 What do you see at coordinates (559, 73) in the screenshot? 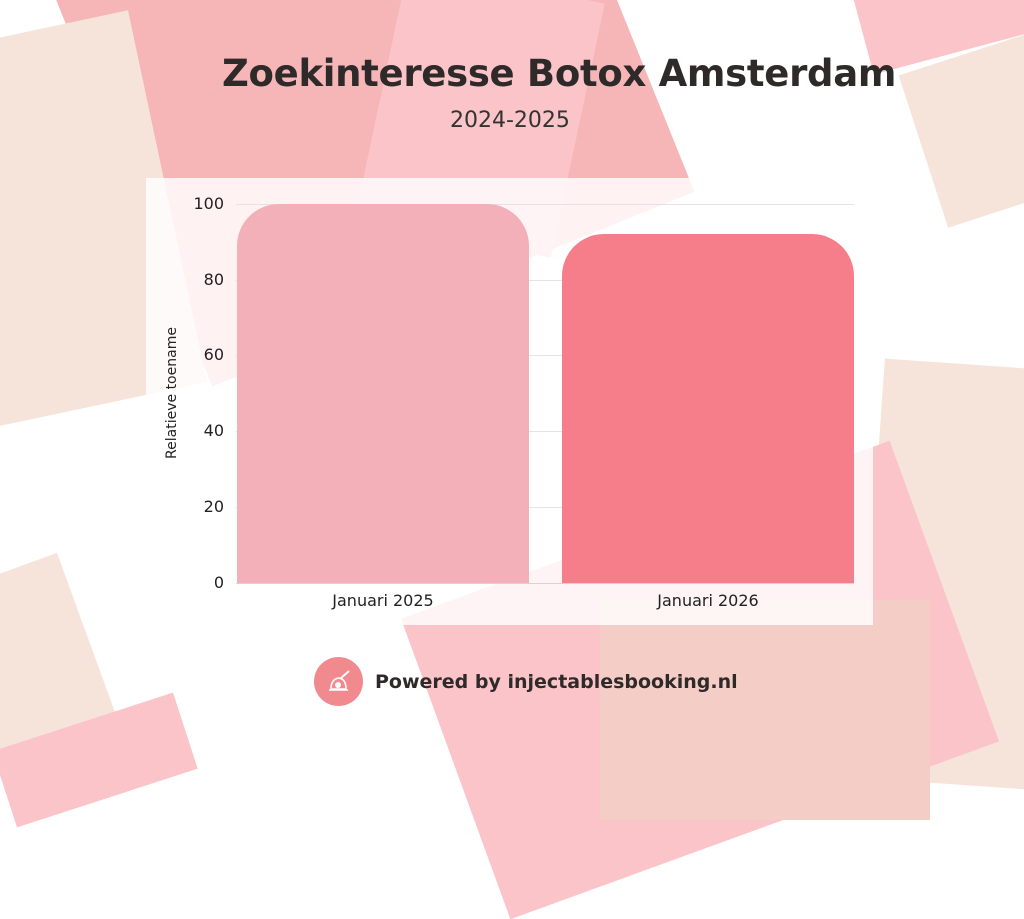
I see `chart-title: Zoekinteresse Botox Amsterdam` at bounding box center [559, 73].